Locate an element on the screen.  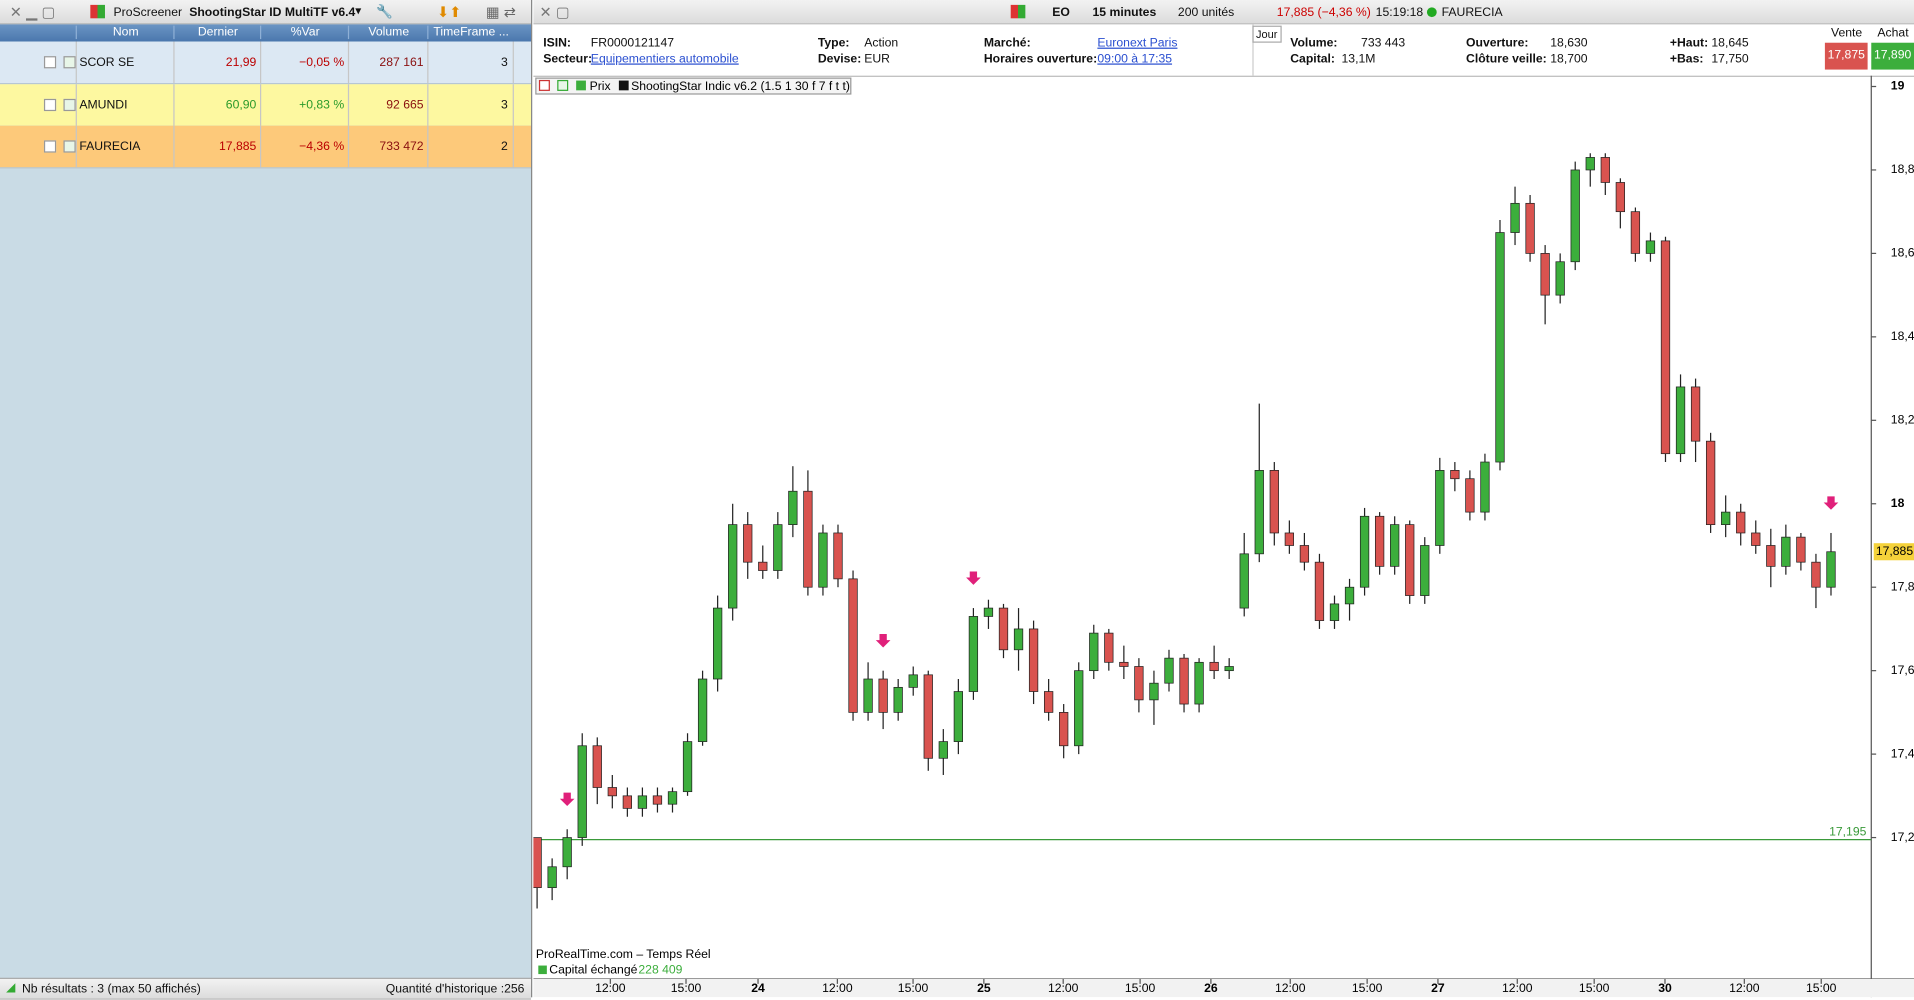
y-tick-label: 17,6 is located at coordinates (1902, 670).